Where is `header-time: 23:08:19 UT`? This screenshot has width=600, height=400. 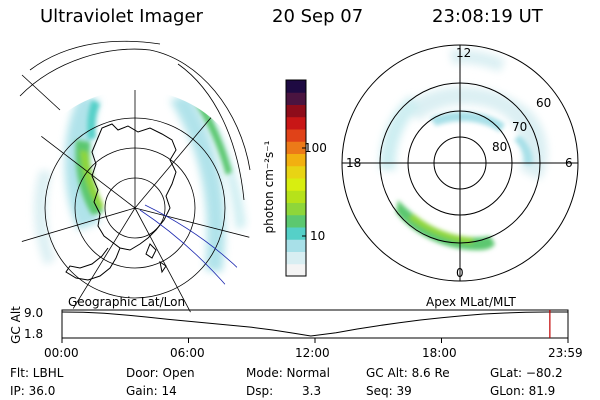
header-time: 23:08:19 UT is located at coordinates (487, 16).